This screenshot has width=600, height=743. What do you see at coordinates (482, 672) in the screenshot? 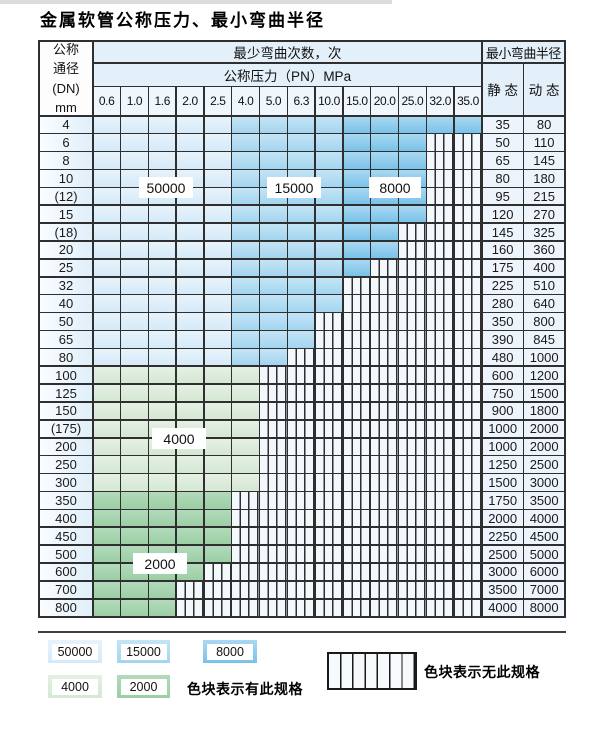
I see `legend-no-spec-note: 色块表示无此规格` at bounding box center [482, 672].